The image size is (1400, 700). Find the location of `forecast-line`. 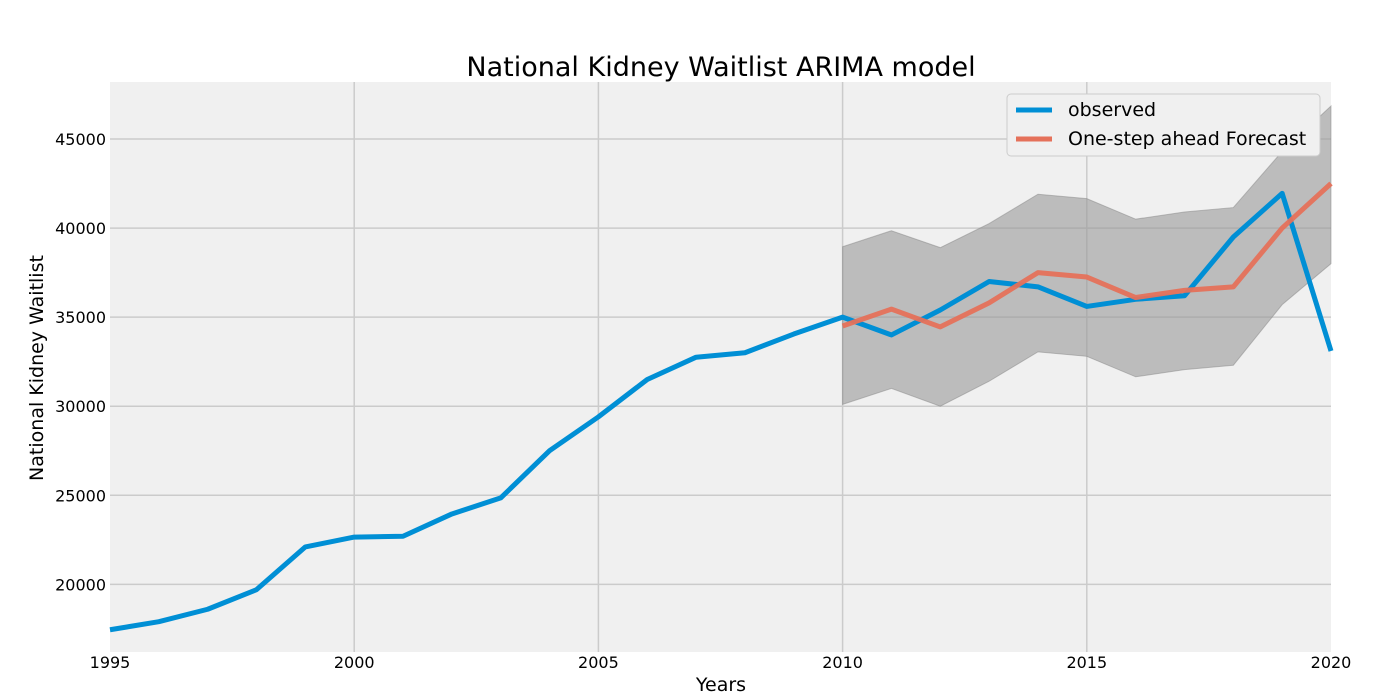

forecast-line is located at coordinates (1087, 255).